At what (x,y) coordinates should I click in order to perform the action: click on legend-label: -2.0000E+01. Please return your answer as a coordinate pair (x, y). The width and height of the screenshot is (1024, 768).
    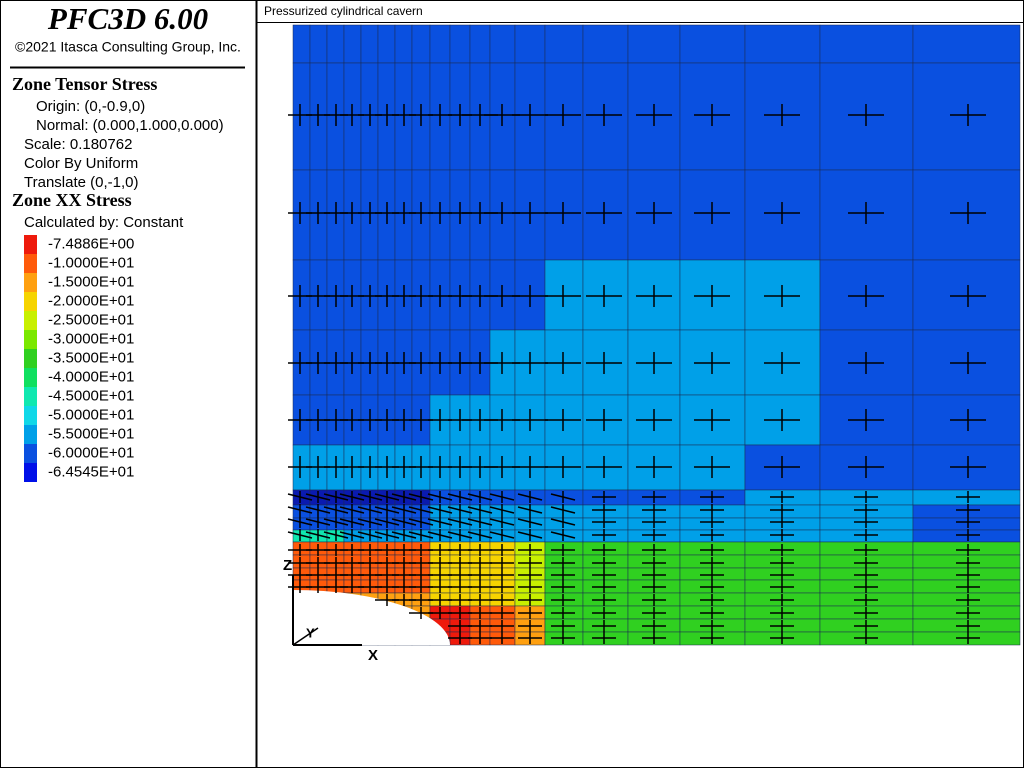
    Looking at the image, I should click on (91, 300).